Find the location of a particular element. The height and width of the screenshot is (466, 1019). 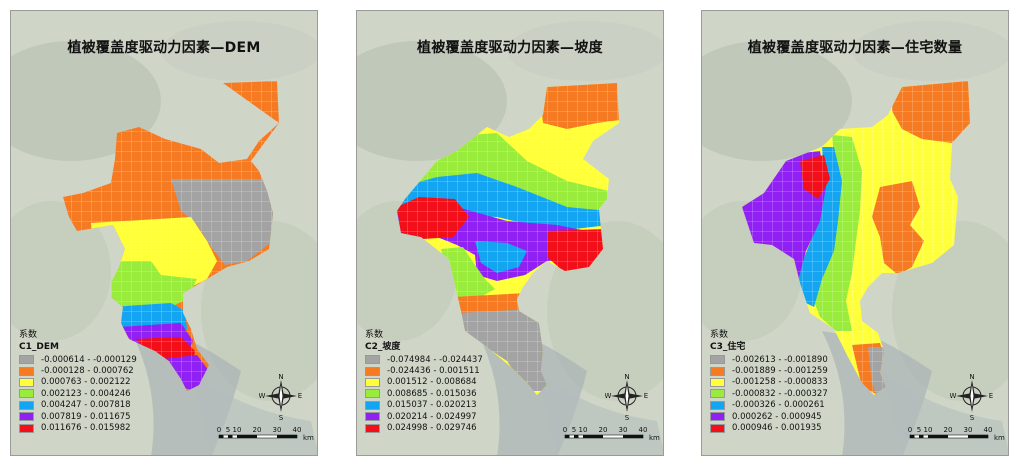

legend-item: 0.011676 - 0.015982 is located at coordinates (78, 427).